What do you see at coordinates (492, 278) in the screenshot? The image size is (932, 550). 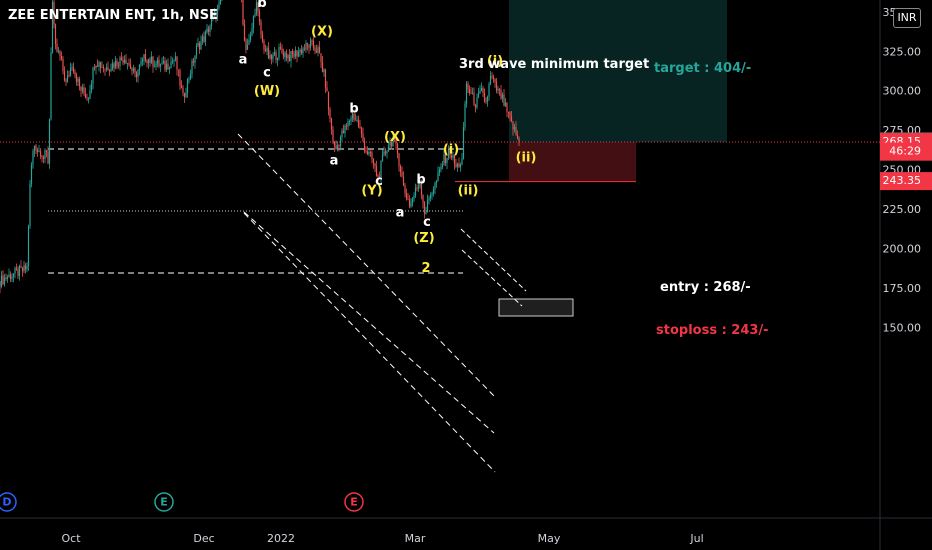 I see `sub-channel-lower-line` at bounding box center [492, 278].